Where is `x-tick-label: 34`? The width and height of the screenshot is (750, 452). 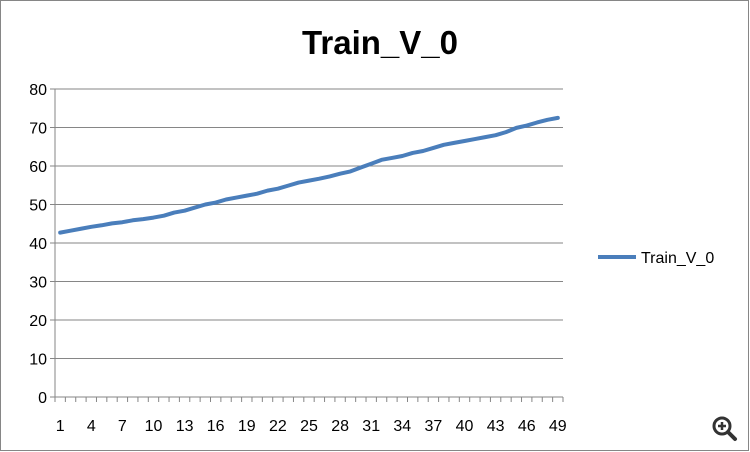 x-tick-label: 34 is located at coordinates (402, 426).